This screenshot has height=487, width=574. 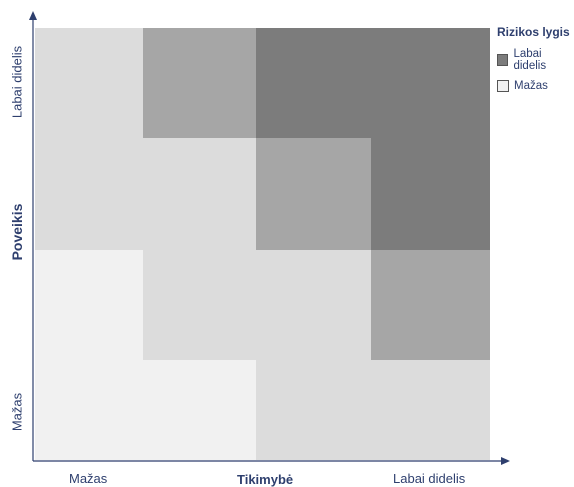 What do you see at coordinates (430, 83) in the screenshot?
I see `matrix-cell-r1-c4` at bounding box center [430, 83].